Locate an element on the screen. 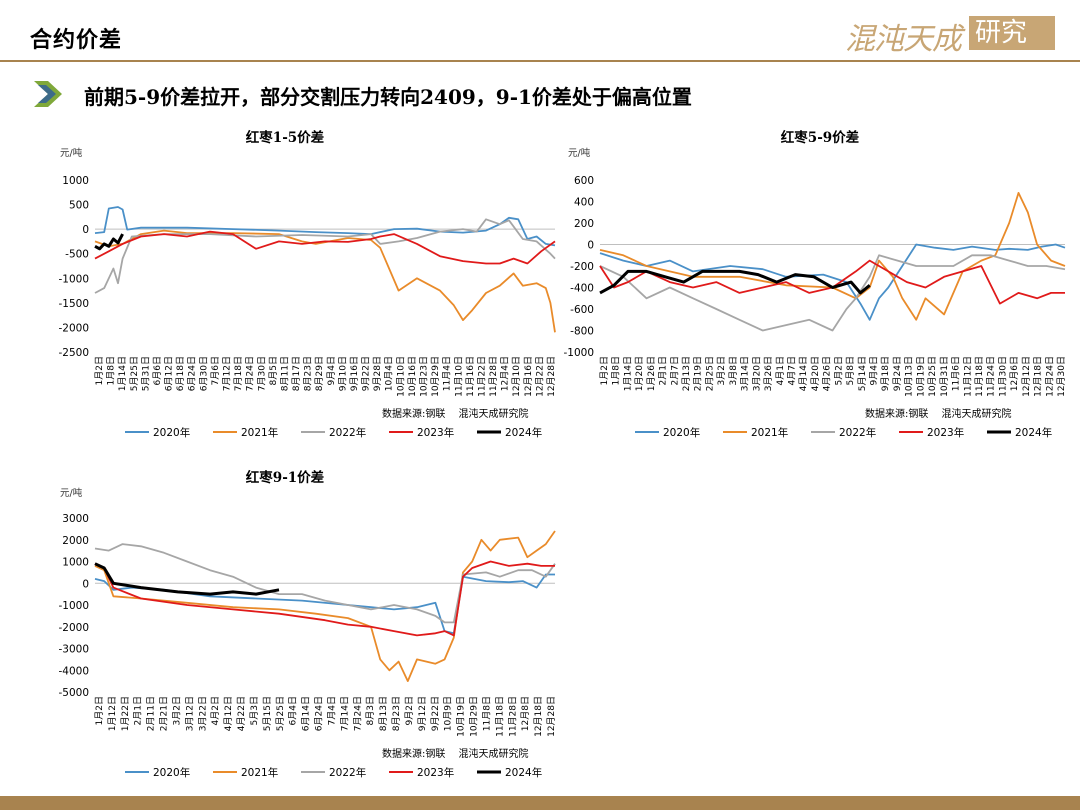 Image resolution: width=1080 pixels, height=810 pixels. x-tick-label: 7月30日 is located at coordinates (261, 373).